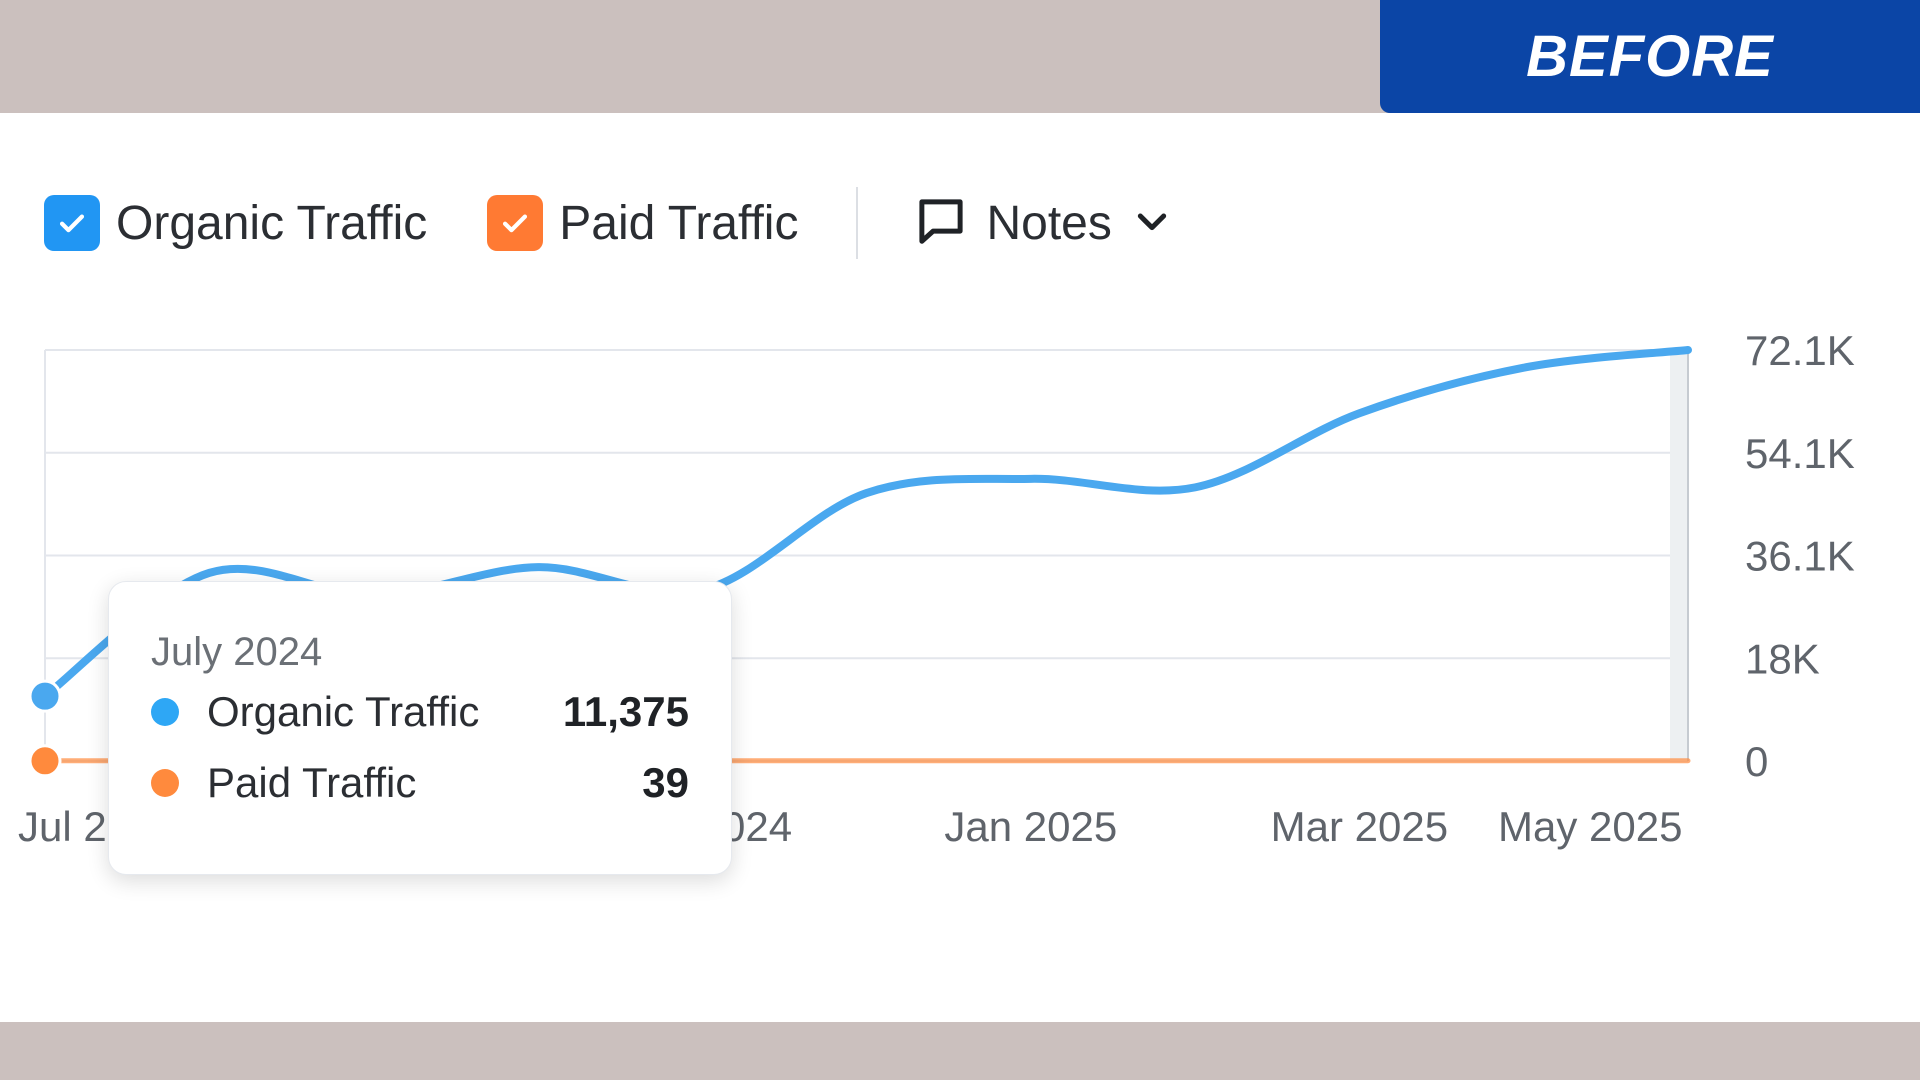 This screenshot has width=1920, height=1080. Describe the element at coordinates (1679, 555) in the screenshot. I see `hover-band` at that location.